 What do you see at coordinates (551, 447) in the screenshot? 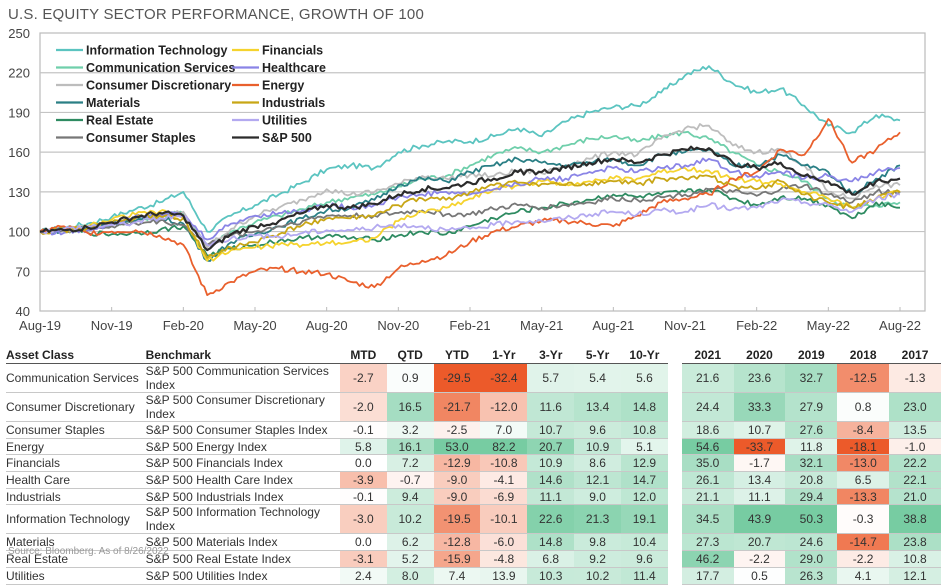
I see `period-return-cell: 20.7` at bounding box center [551, 447].